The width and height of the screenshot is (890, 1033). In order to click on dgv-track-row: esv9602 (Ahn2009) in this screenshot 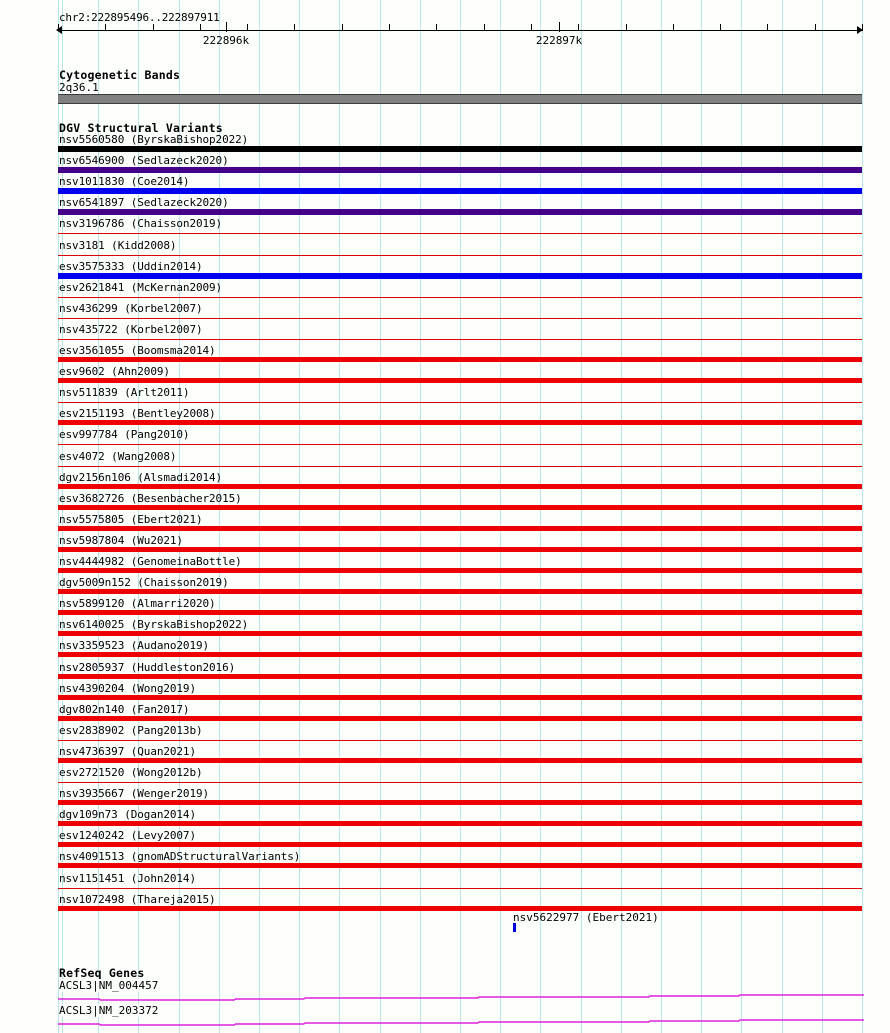, I will do `click(445, 375)`.